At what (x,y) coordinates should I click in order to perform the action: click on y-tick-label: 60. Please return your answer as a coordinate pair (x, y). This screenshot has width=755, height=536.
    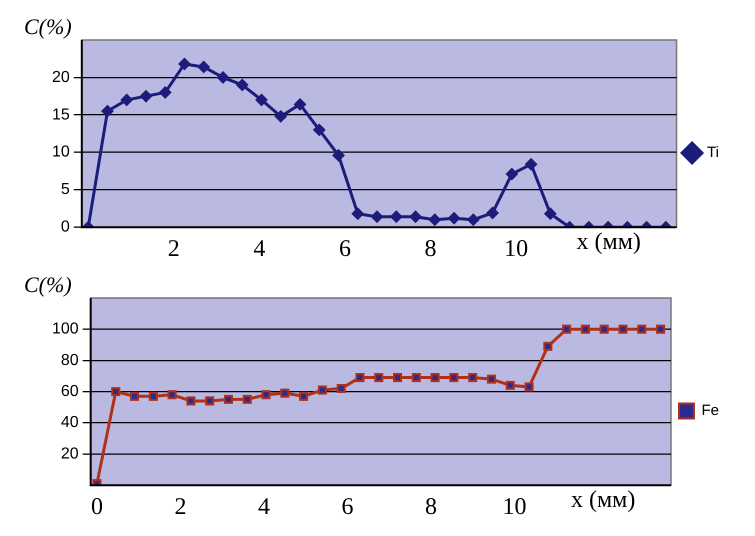
    Looking at the image, I should click on (69, 391).